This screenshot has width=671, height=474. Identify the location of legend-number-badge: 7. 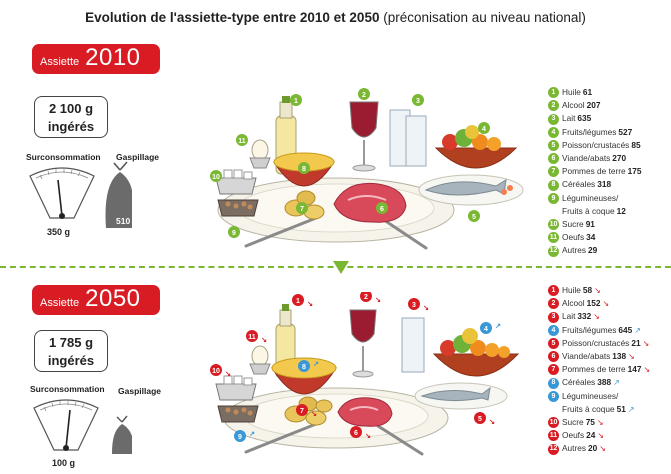
(553, 172).